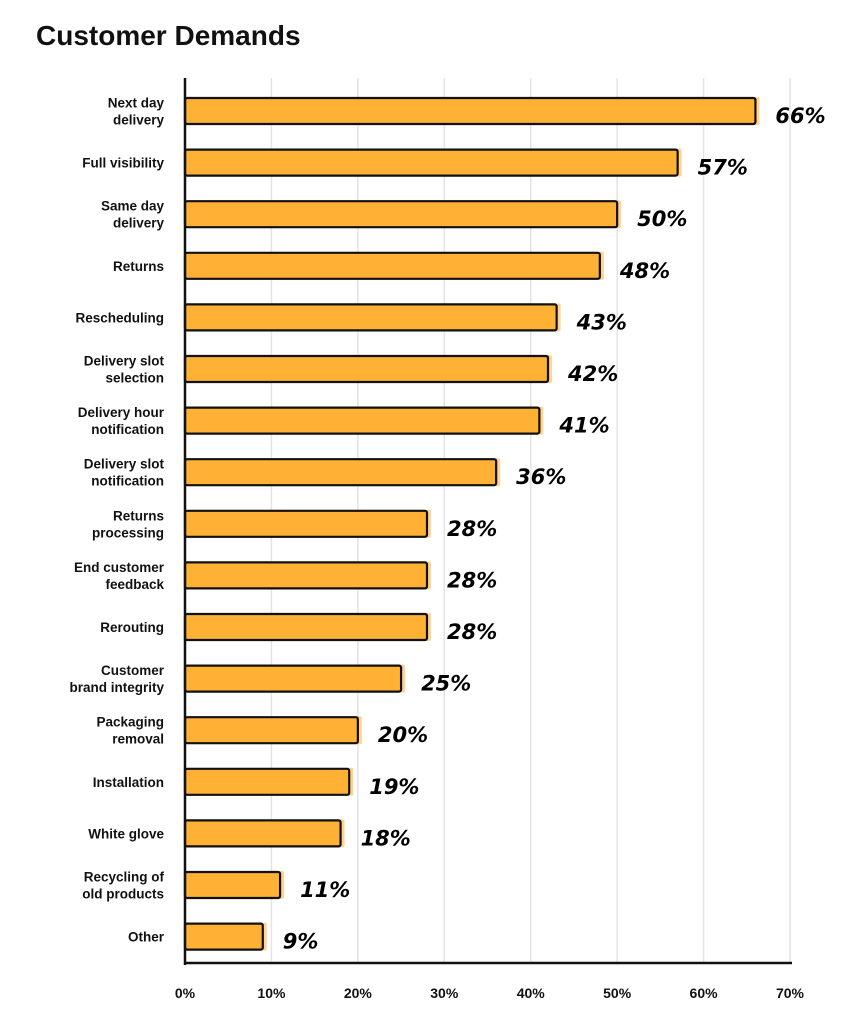 This screenshot has width=867, height=1024. What do you see at coordinates (592, 374) in the screenshot?
I see `data-label: 42%` at bounding box center [592, 374].